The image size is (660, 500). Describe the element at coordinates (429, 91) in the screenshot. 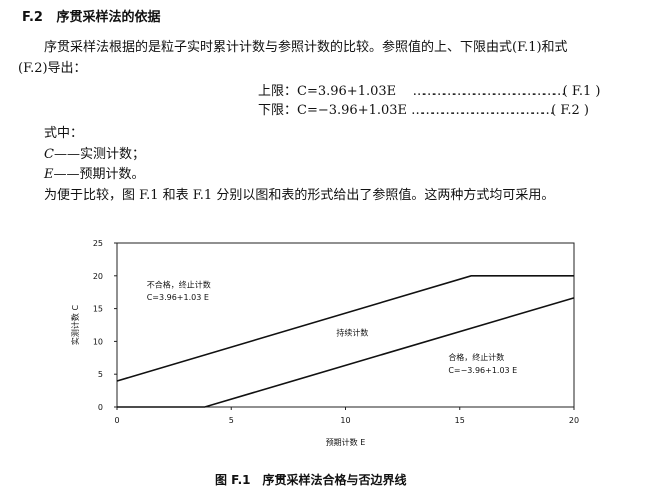

I see `formula-f1: 上限：C=3.96+1.03E ………………………………………( F.1 )` at that location.